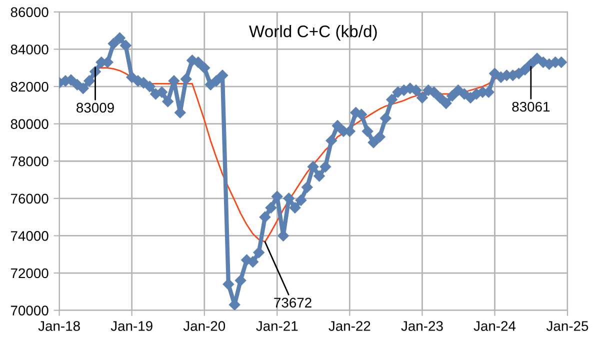 This screenshot has width=605, height=341. What do you see at coordinates (313, 33) in the screenshot?
I see `text: World C+C (kb/d)` at bounding box center [313, 33].